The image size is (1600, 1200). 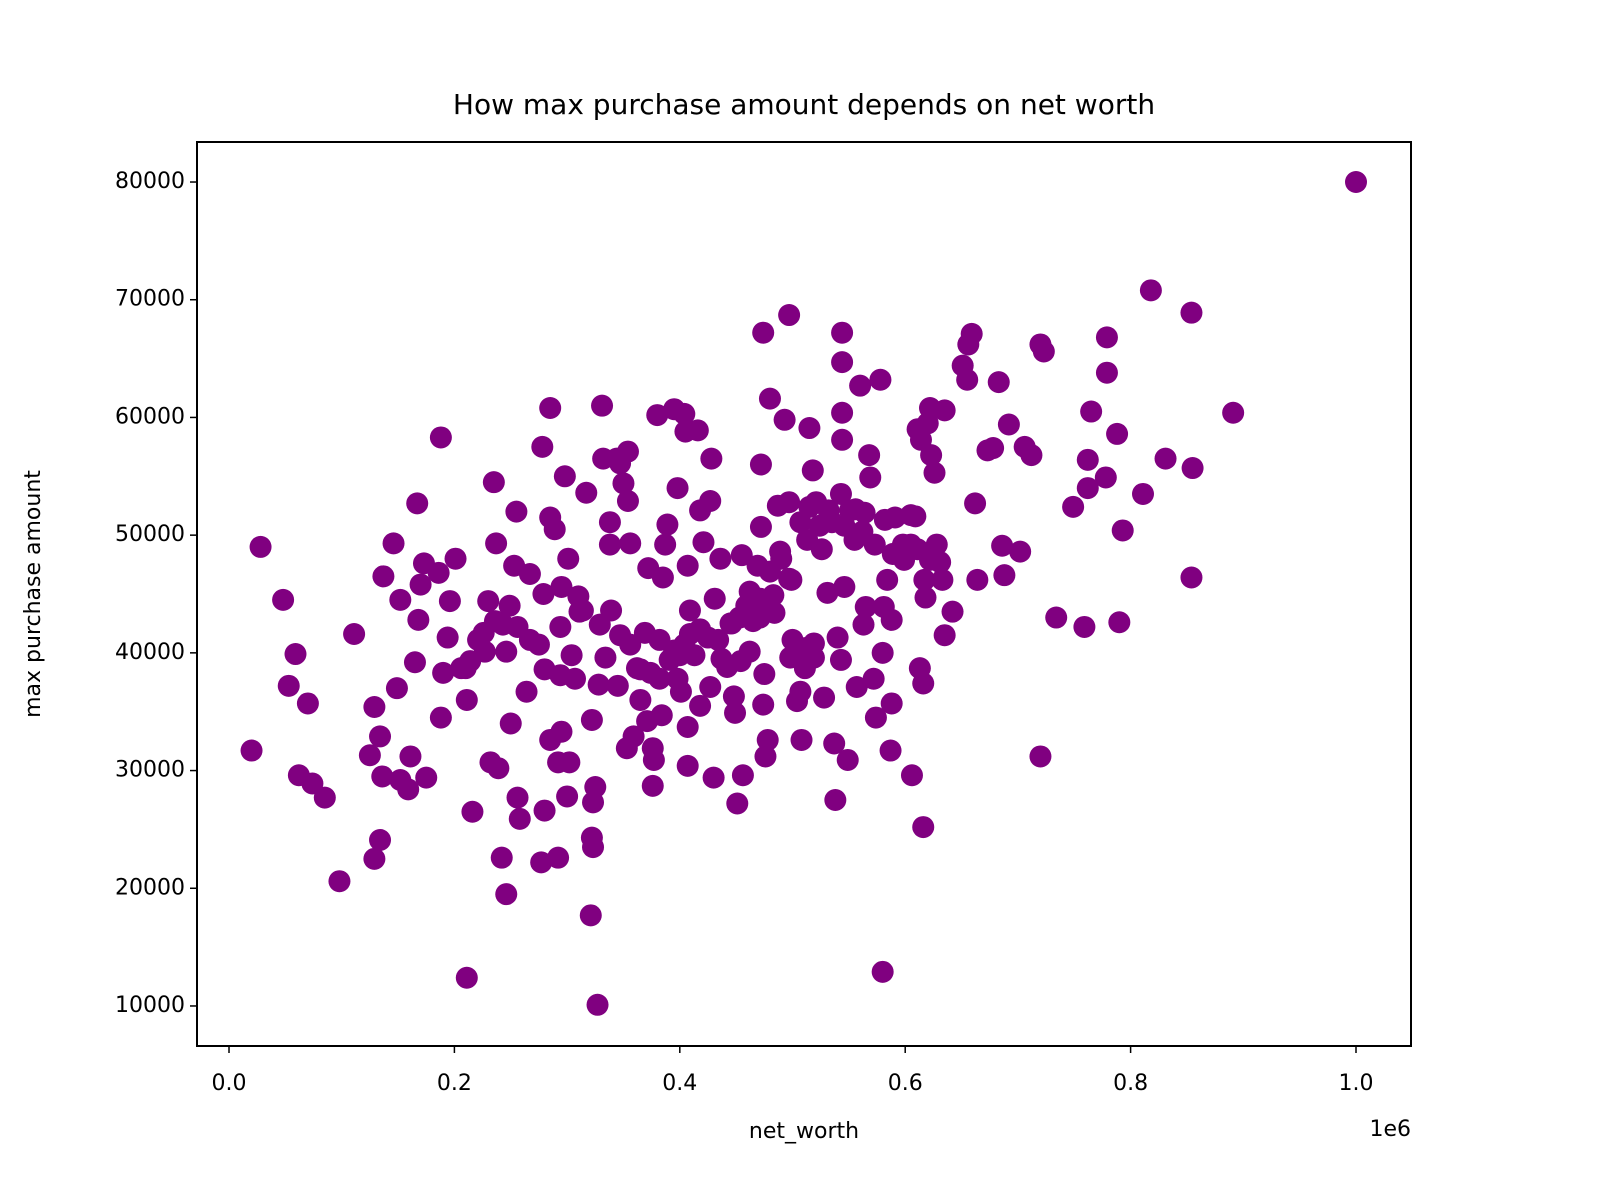 What do you see at coordinates (150, 534) in the screenshot?
I see `y-tick-label: 50000` at bounding box center [150, 534].